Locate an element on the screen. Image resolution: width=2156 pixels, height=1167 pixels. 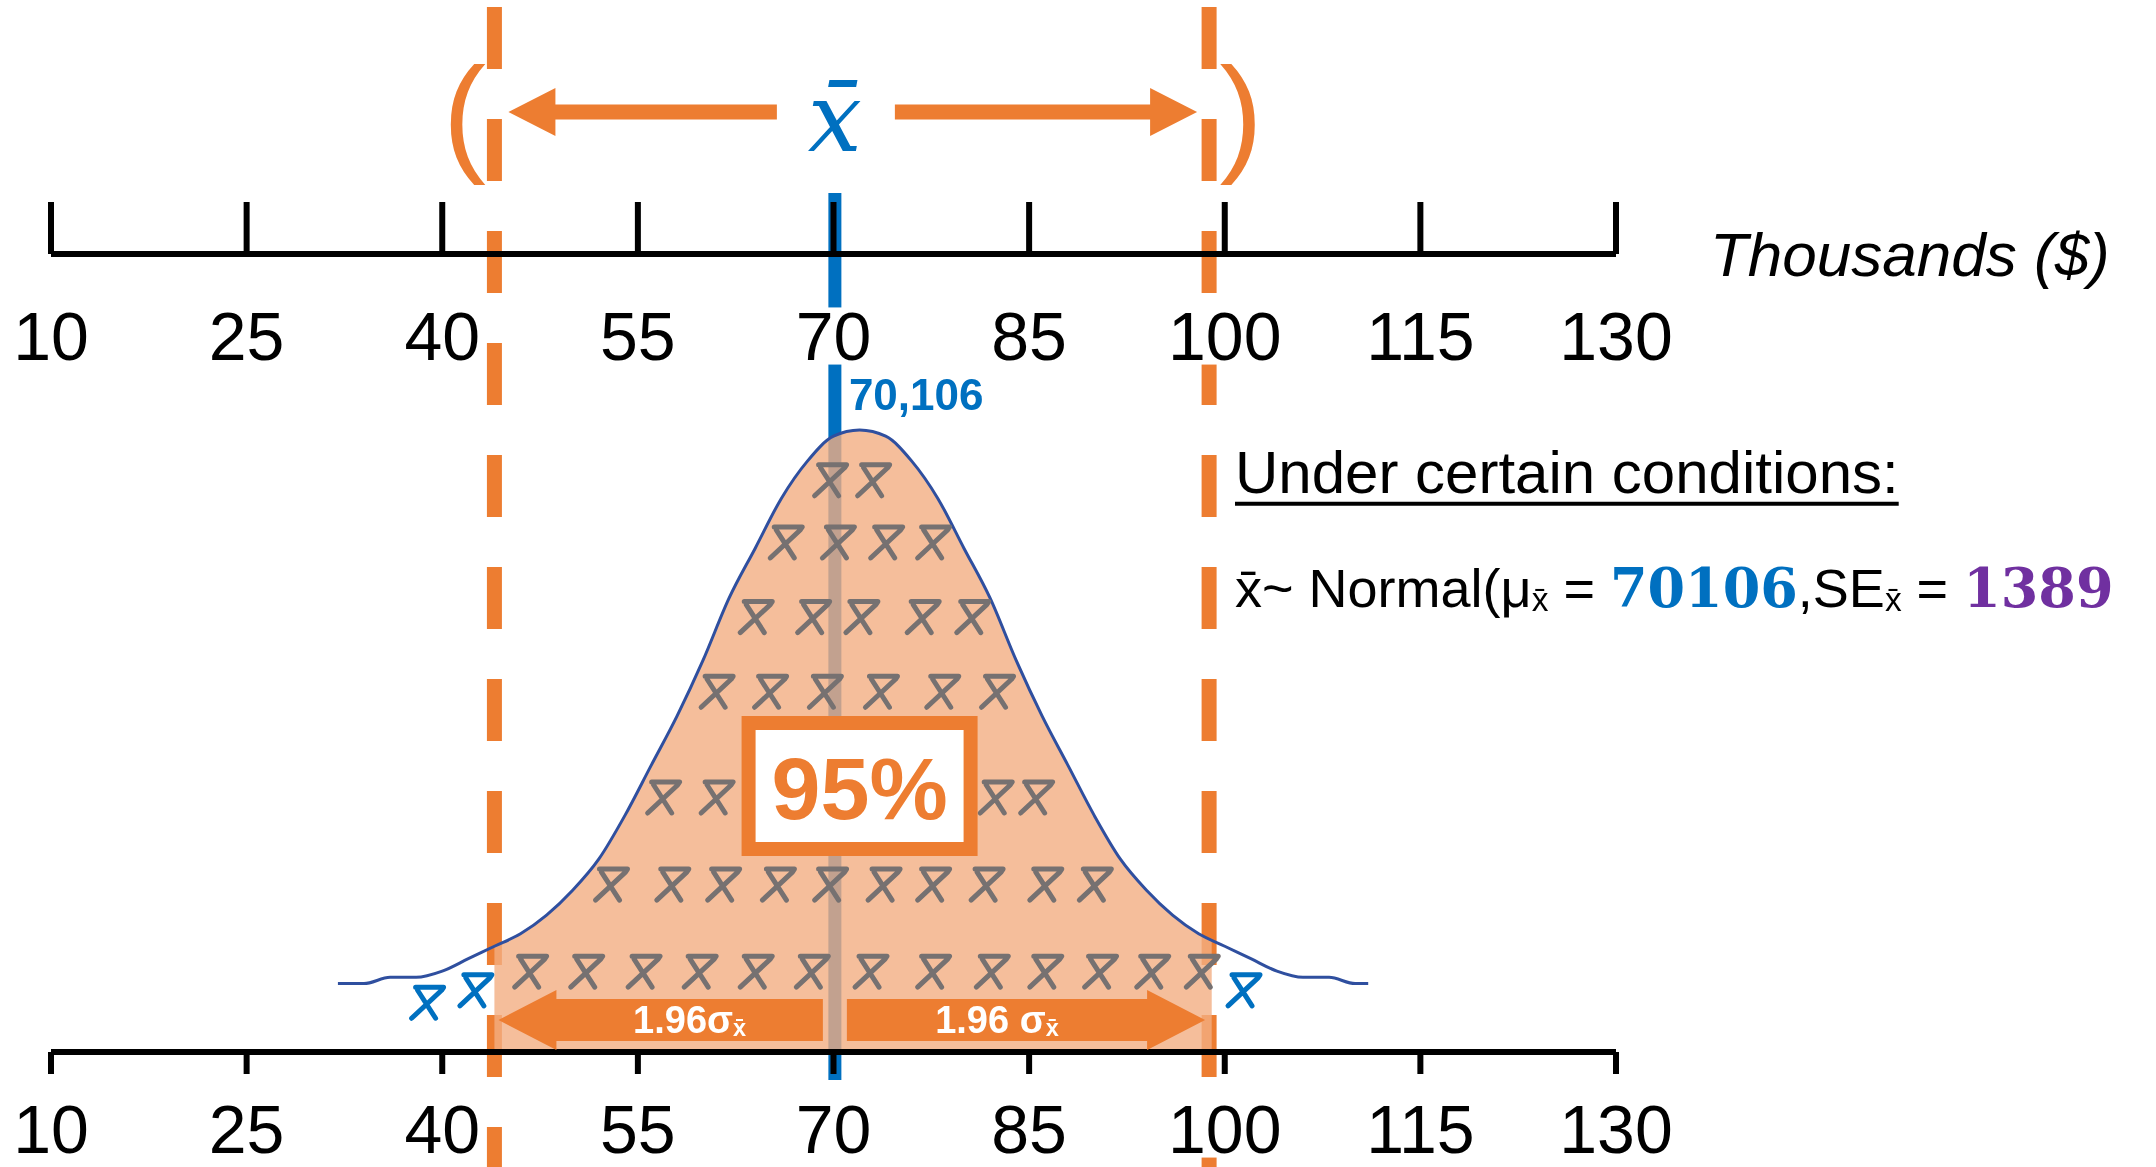
x-tick-label: 130 is located at coordinates (1616, 1129).